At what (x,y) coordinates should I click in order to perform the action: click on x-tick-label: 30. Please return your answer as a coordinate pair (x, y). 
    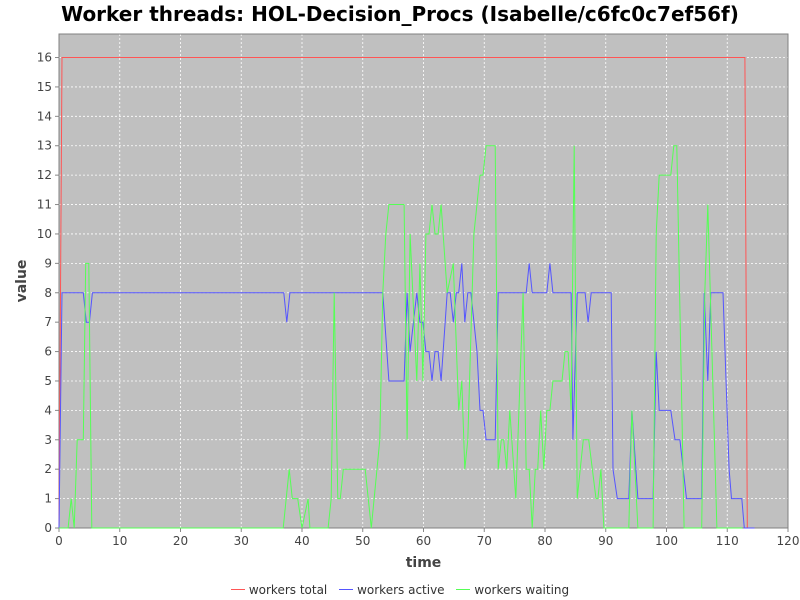
    Looking at the image, I should click on (241, 541).